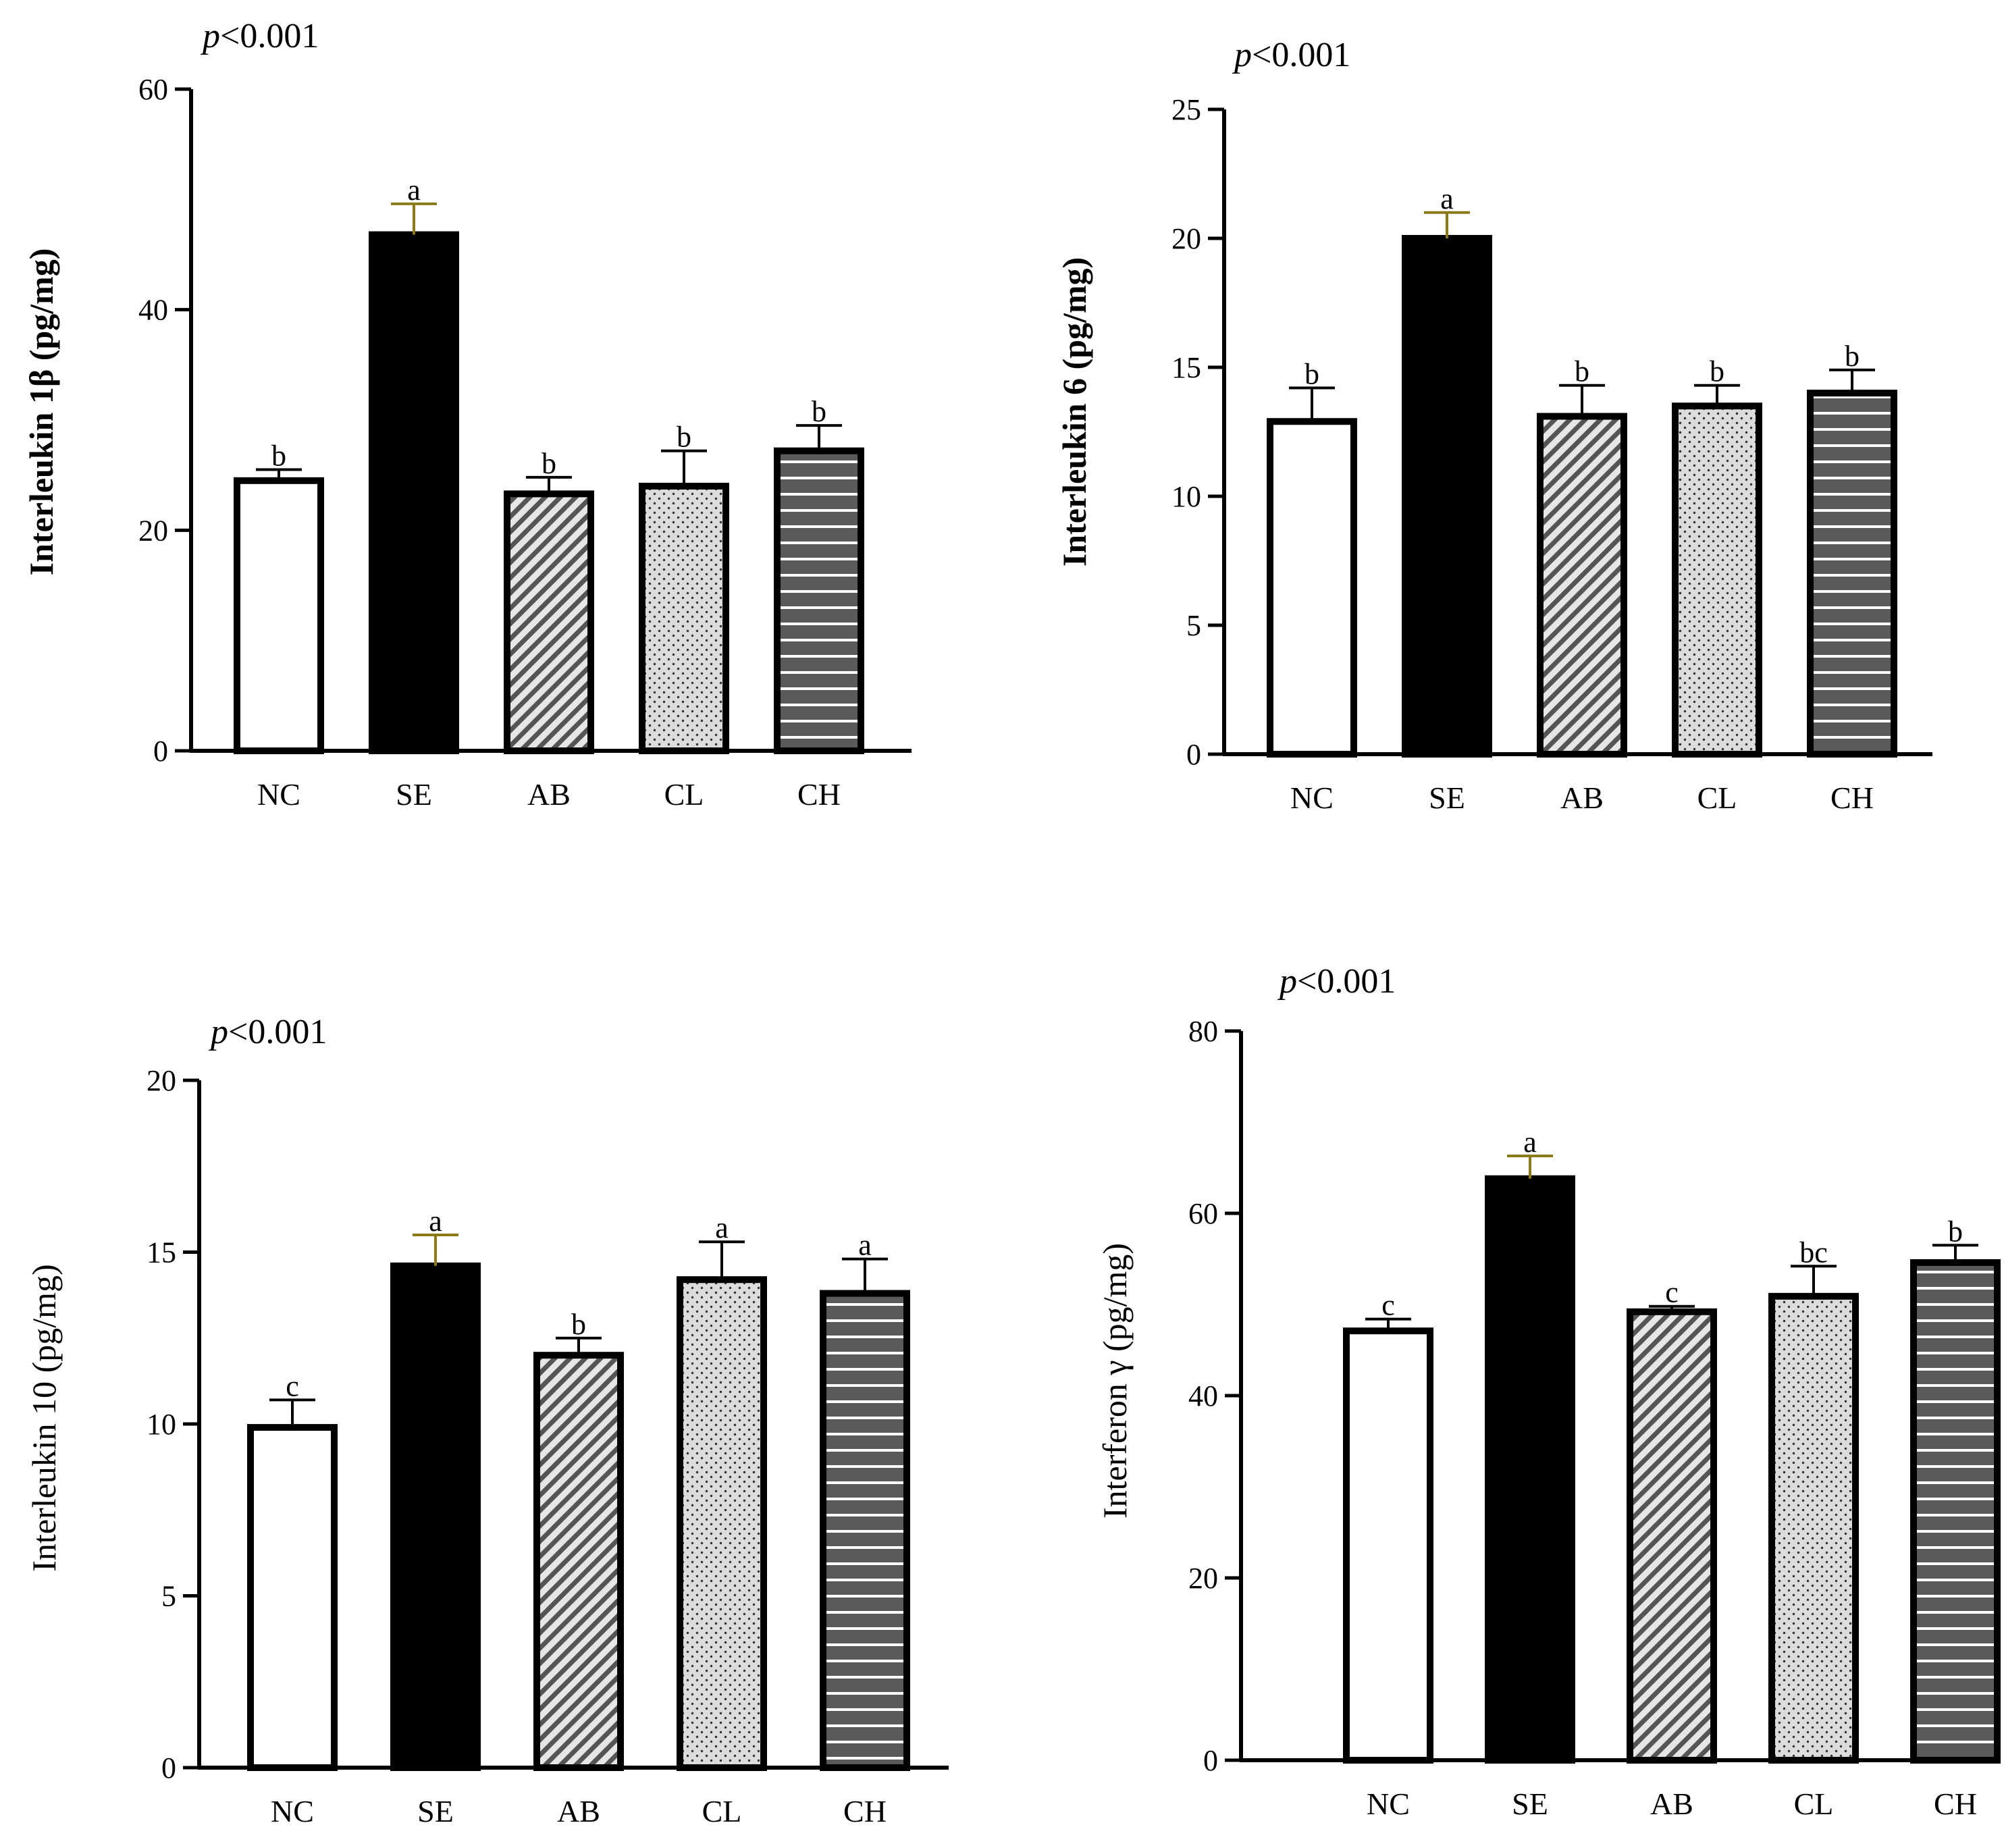 Image resolution: width=2004 pixels, height=1848 pixels. I want to click on significance-label-ab: c, so click(1672, 1292).